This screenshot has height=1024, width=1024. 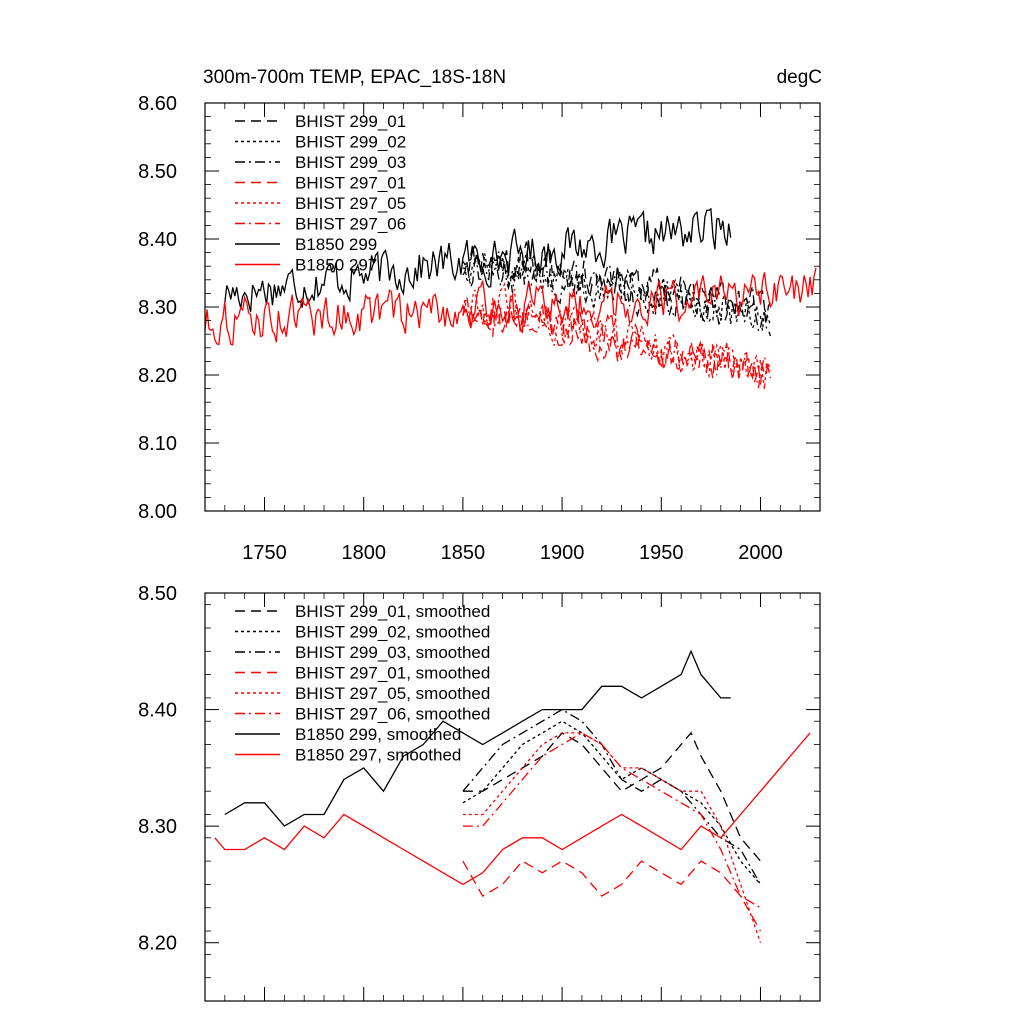 What do you see at coordinates (378, 734) in the screenshot?
I see `legend-label-7: B1850 299, smoothed` at bounding box center [378, 734].